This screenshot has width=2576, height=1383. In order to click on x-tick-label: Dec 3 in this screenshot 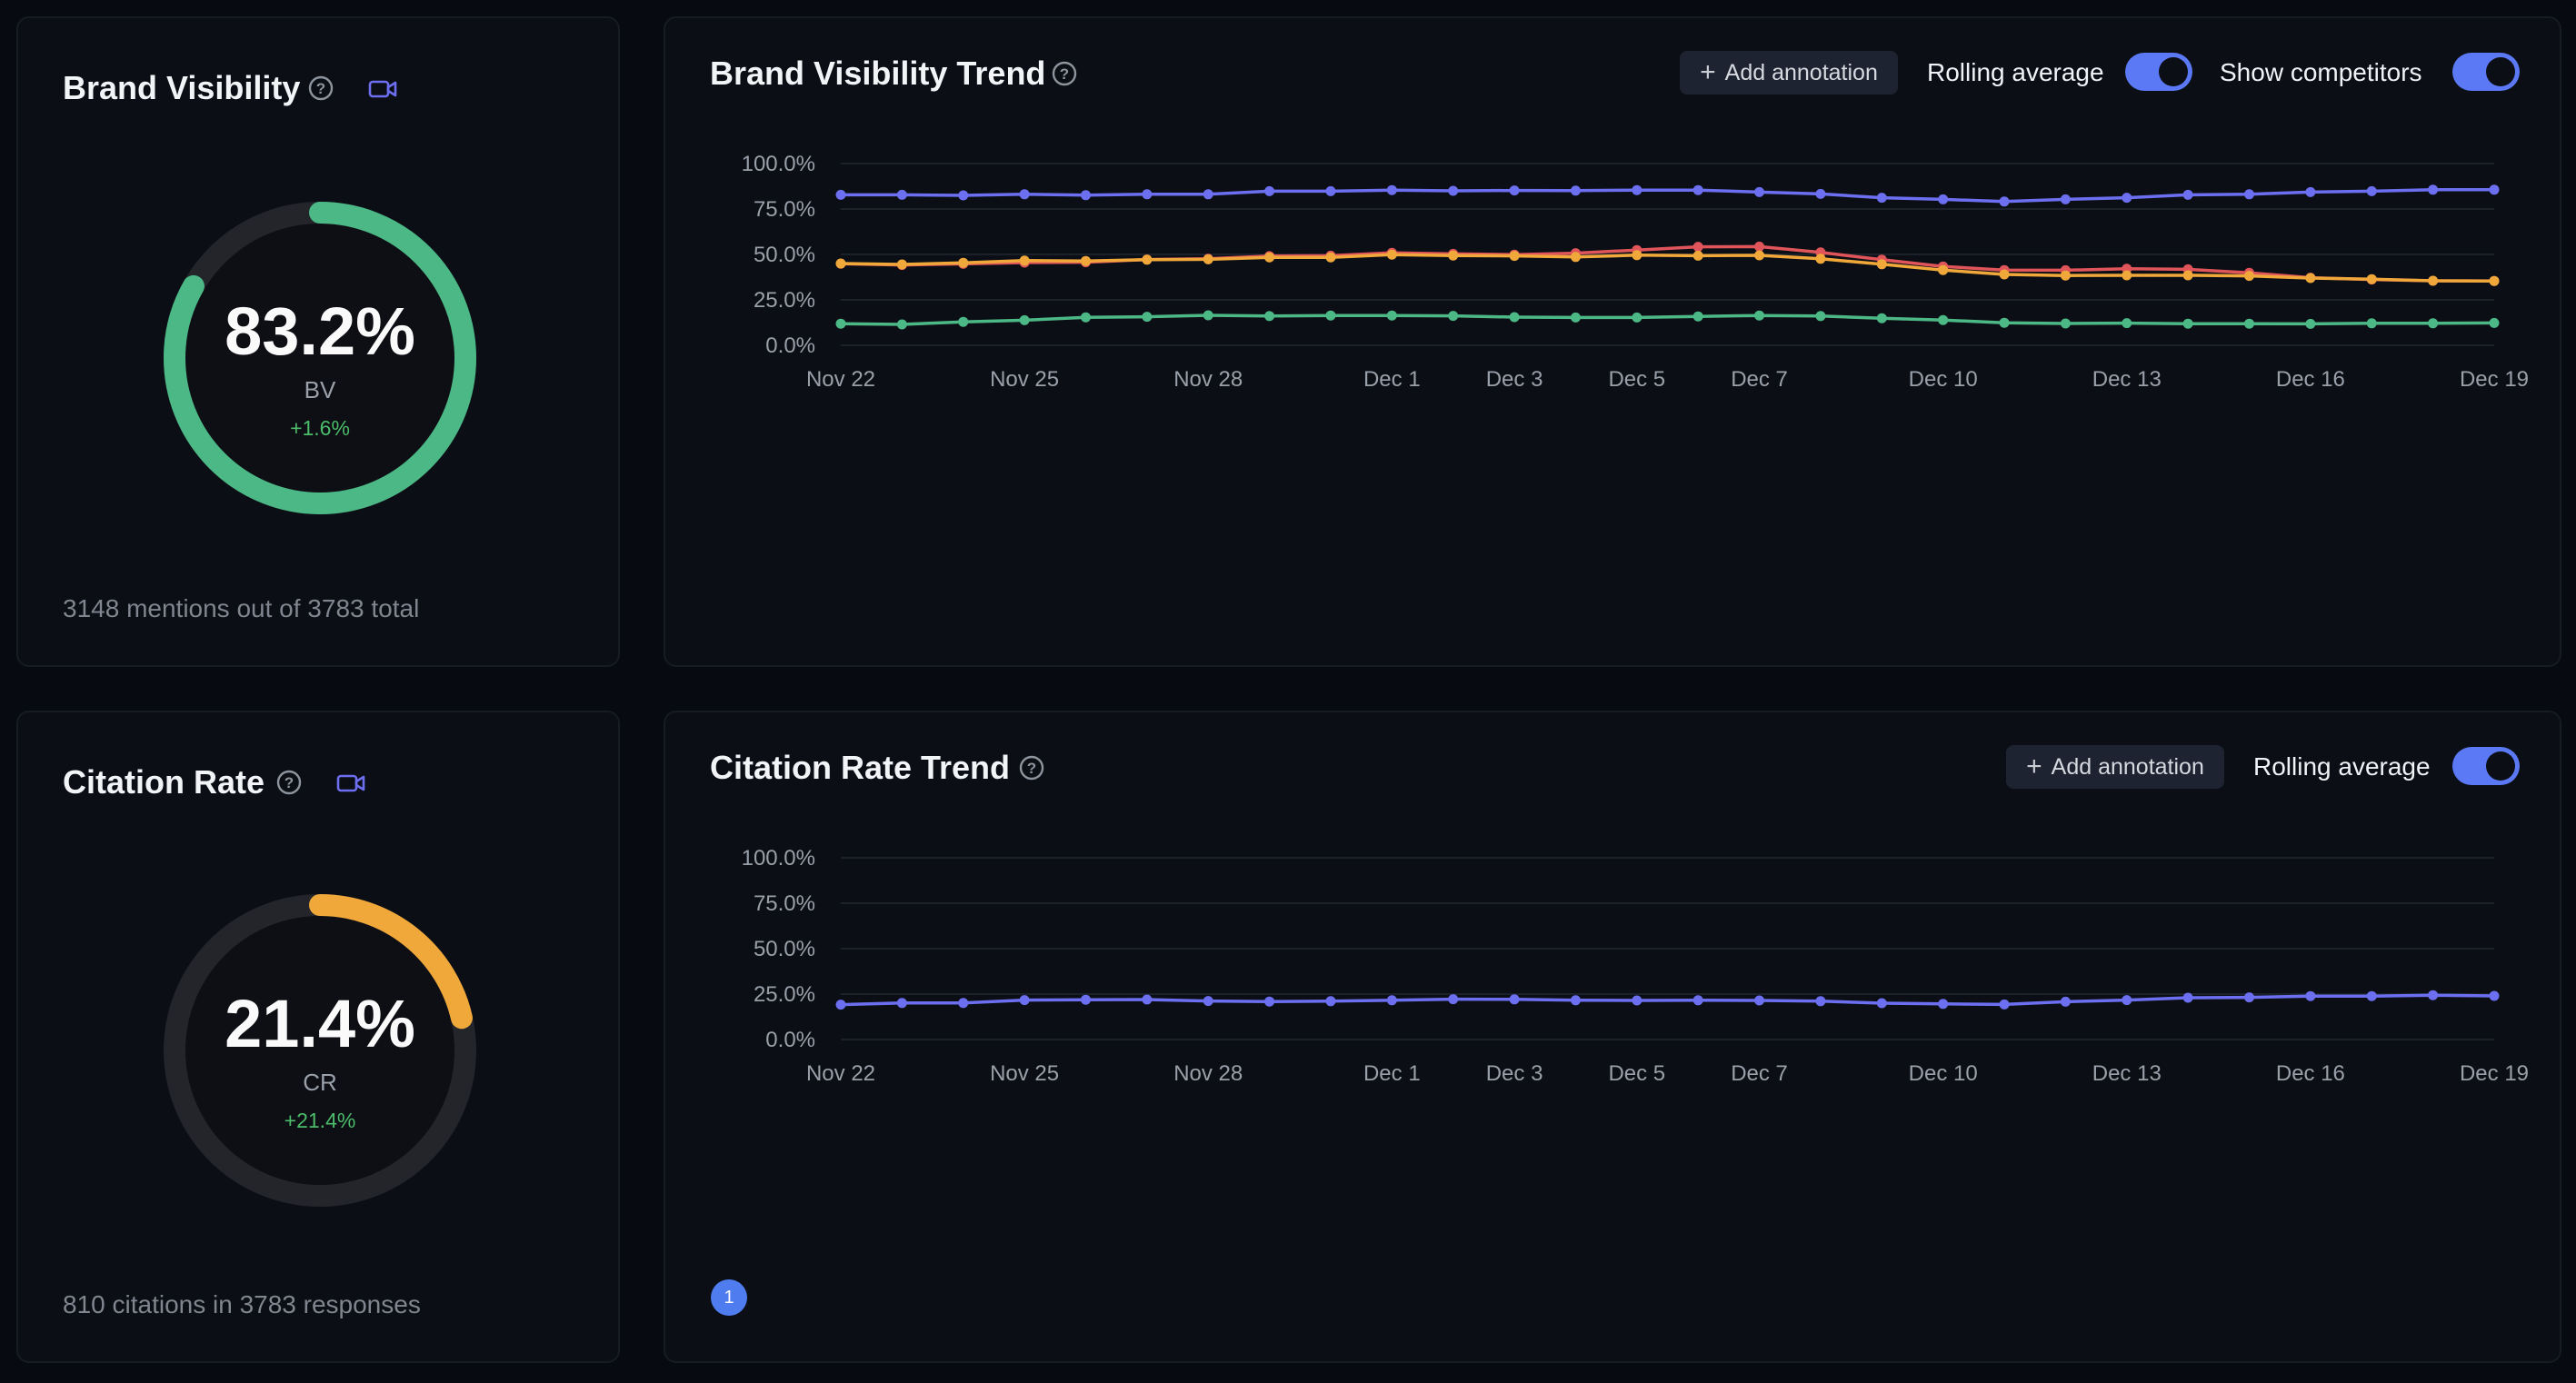, I will do `click(1514, 1073)`.